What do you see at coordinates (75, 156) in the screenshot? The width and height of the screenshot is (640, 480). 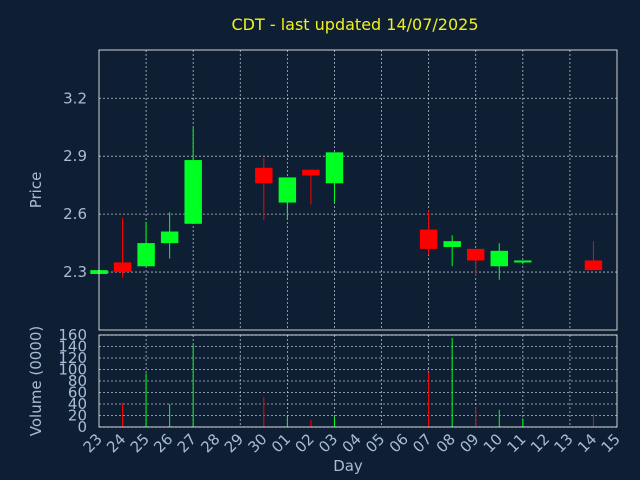 I see `price-ytick-label: 2.9` at bounding box center [75, 156].